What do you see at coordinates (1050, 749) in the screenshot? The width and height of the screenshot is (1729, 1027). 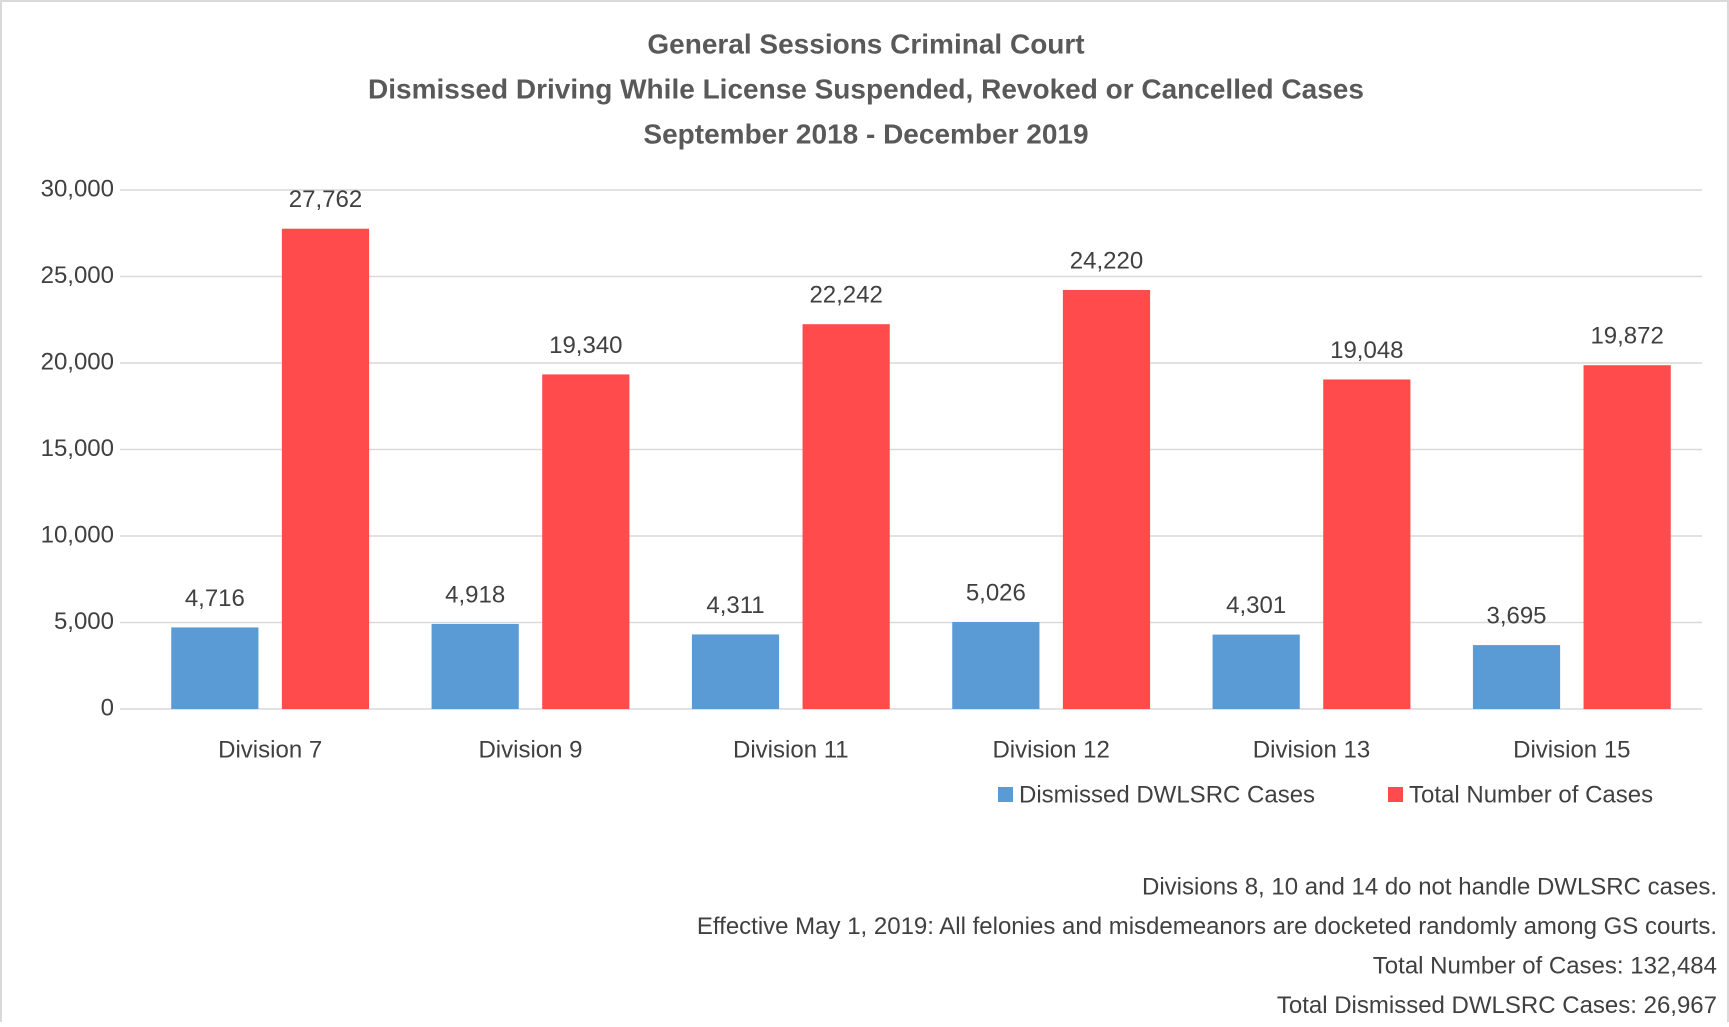 I see `x-tick-label: Division 12` at bounding box center [1050, 749].